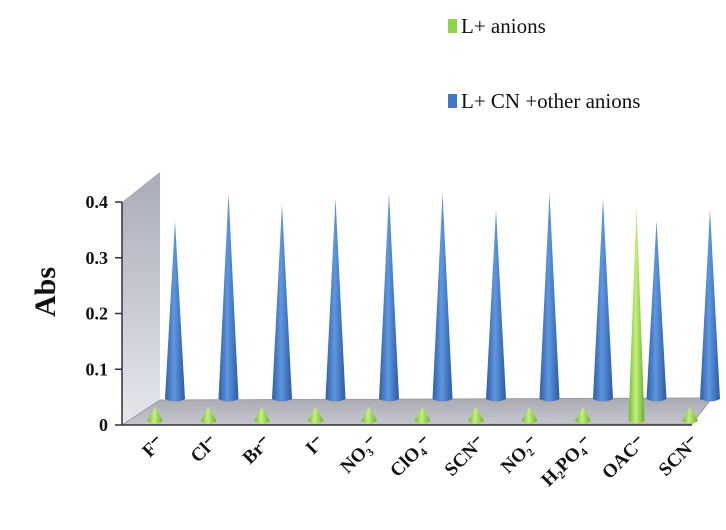 The height and width of the screenshot is (530, 726). I want to click on back-wall, so click(141, 298).